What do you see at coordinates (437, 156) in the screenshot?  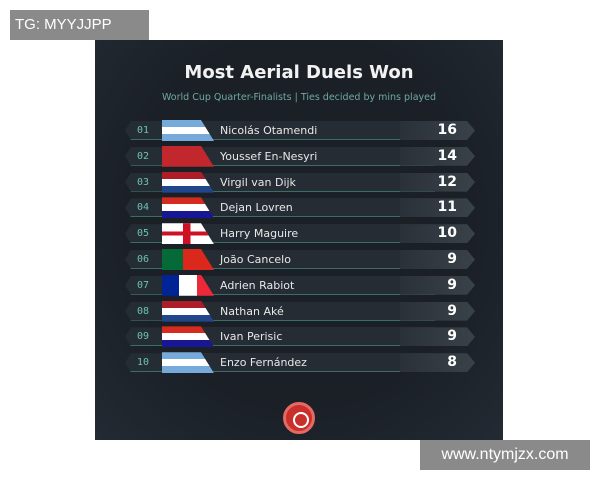 I see `duels-value: 14` at bounding box center [437, 156].